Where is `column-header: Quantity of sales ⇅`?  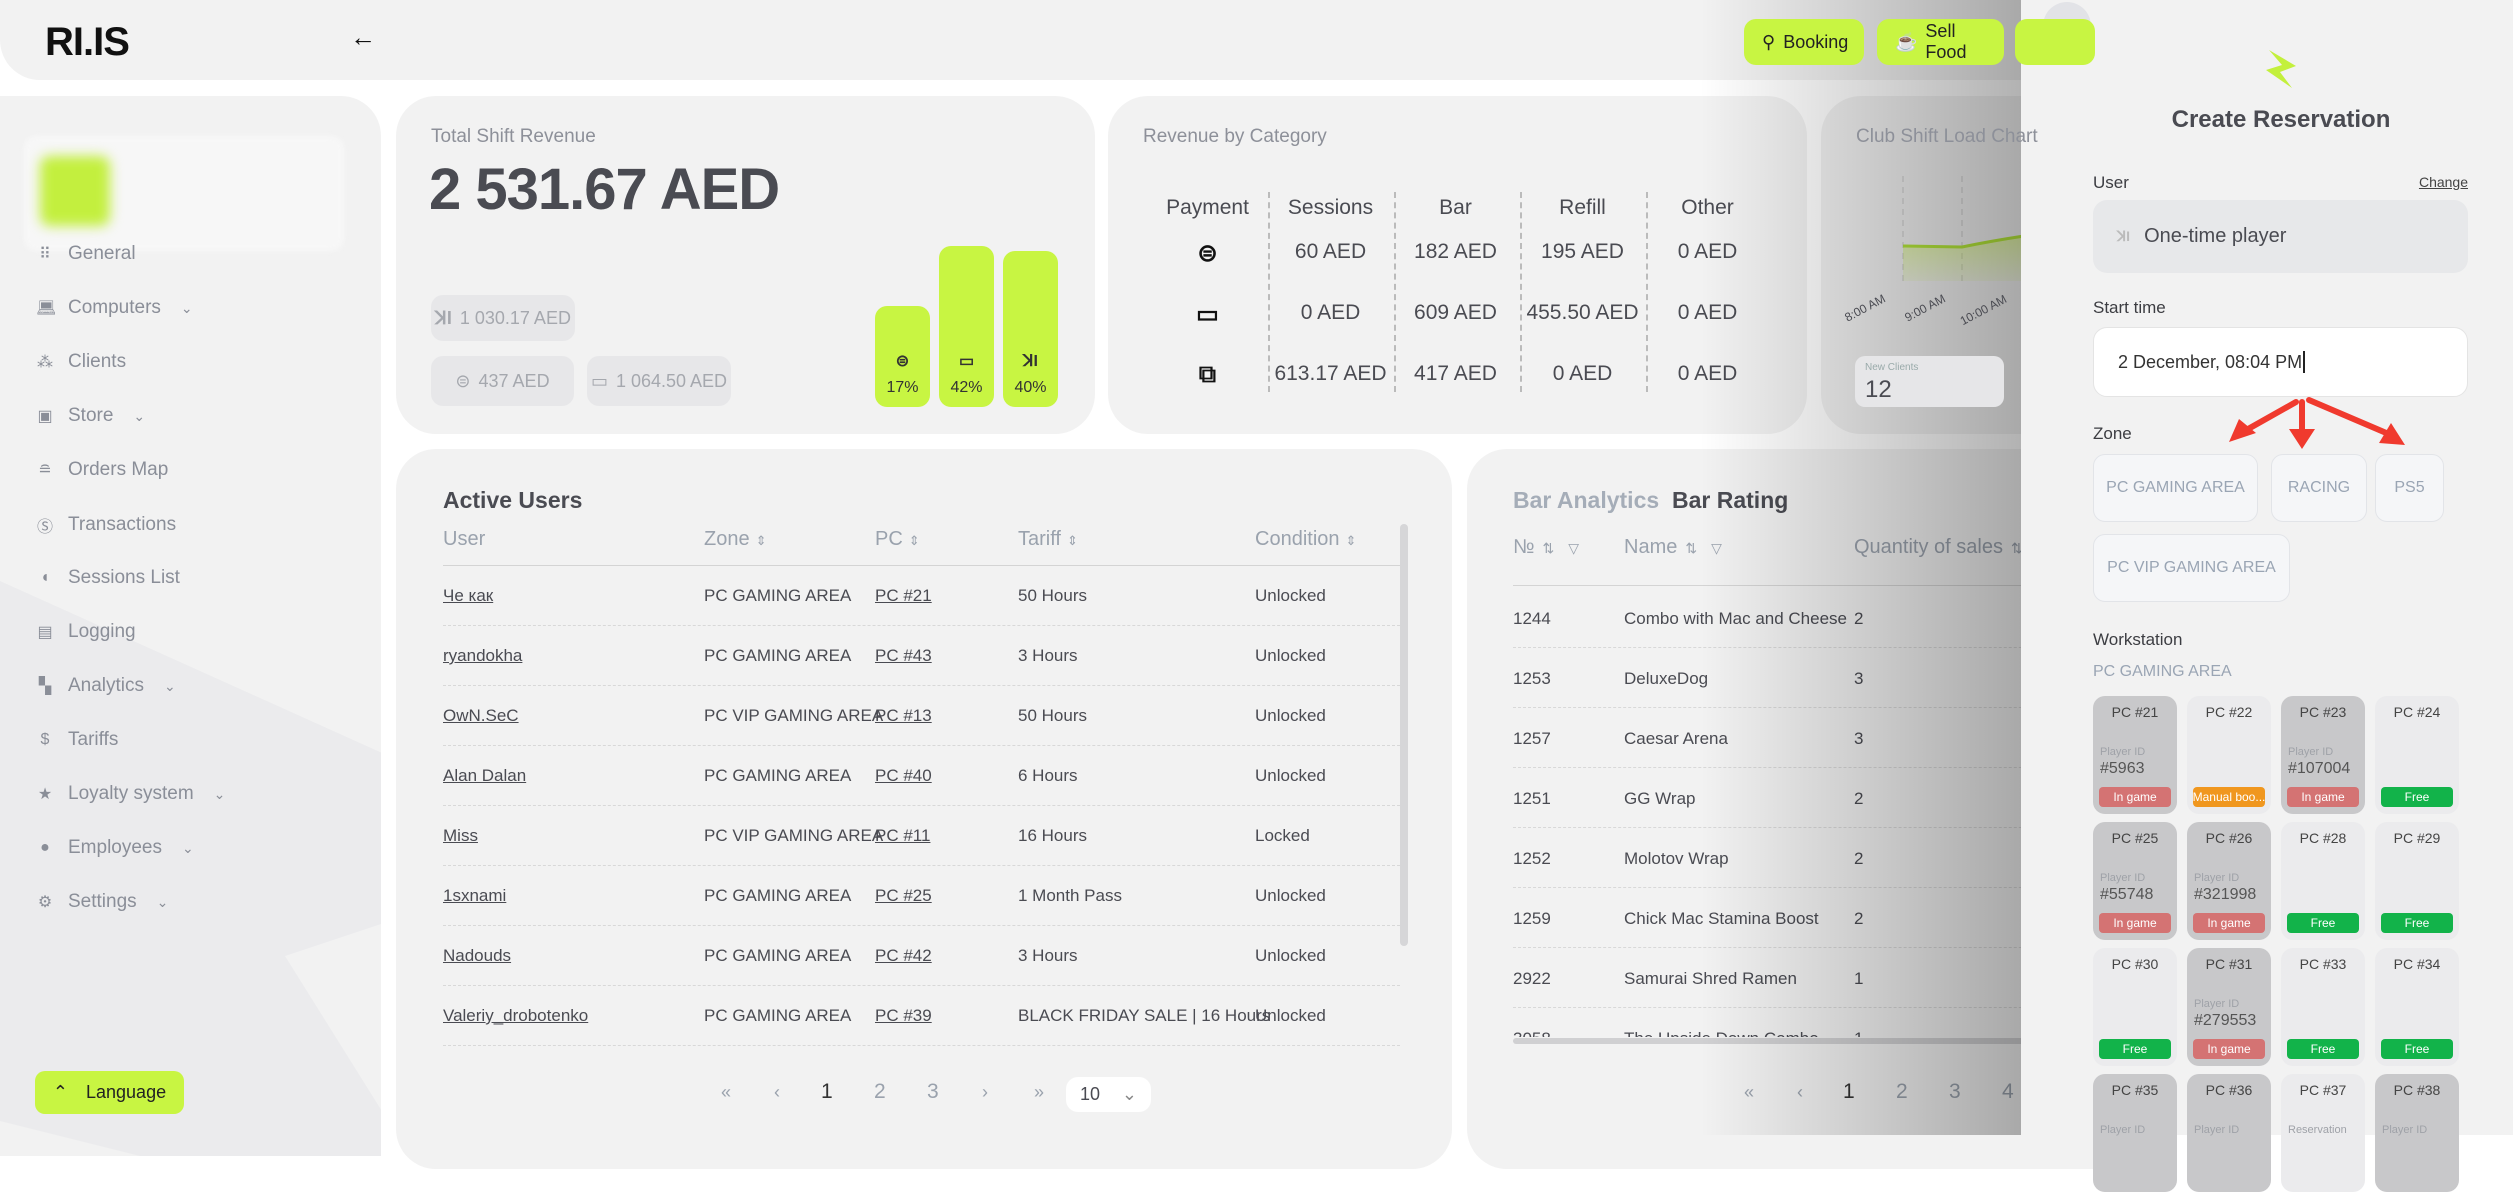 column-header: Quantity of sales ⇅ is located at coordinates (1938, 547).